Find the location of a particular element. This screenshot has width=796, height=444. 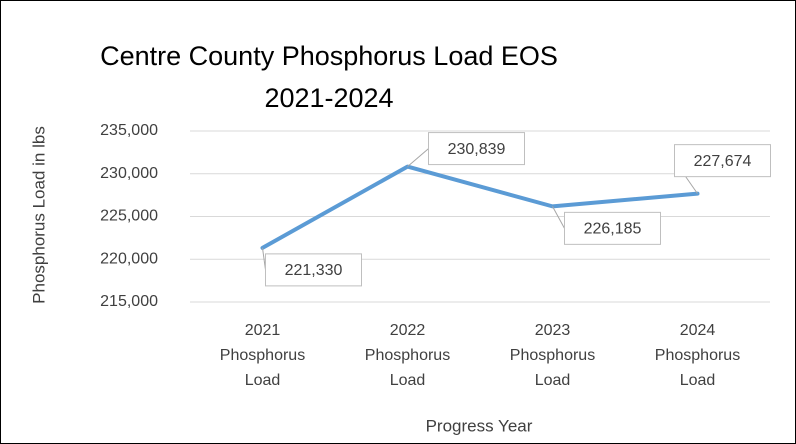

x-axis-title: Progress Year is located at coordinates (479, 425).